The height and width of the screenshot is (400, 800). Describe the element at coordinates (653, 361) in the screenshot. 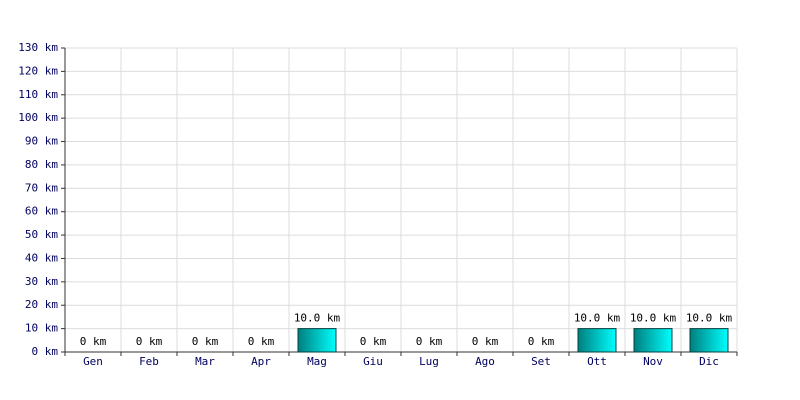

I see `x-tick-label: Nov` at that location.